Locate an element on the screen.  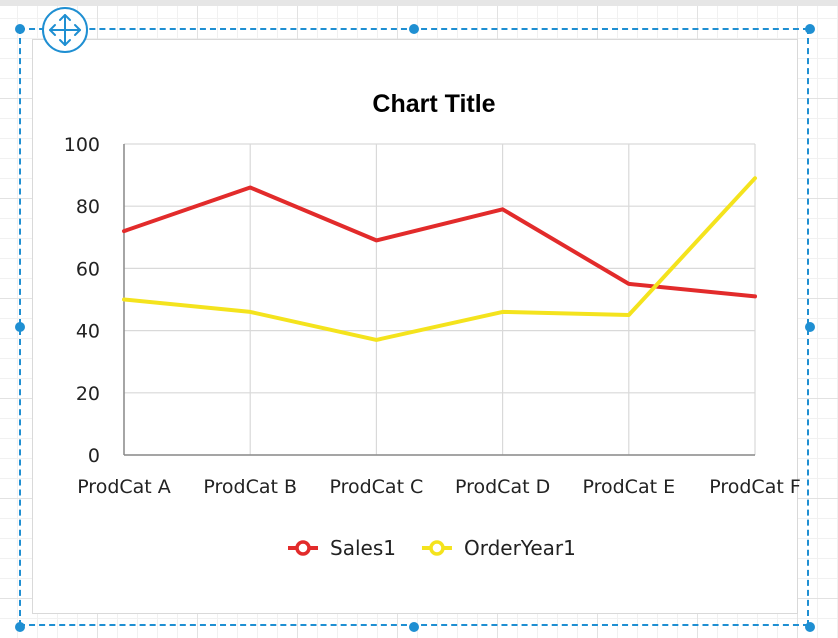
chart-title: Chart Title is located at coordinates (433, 104).